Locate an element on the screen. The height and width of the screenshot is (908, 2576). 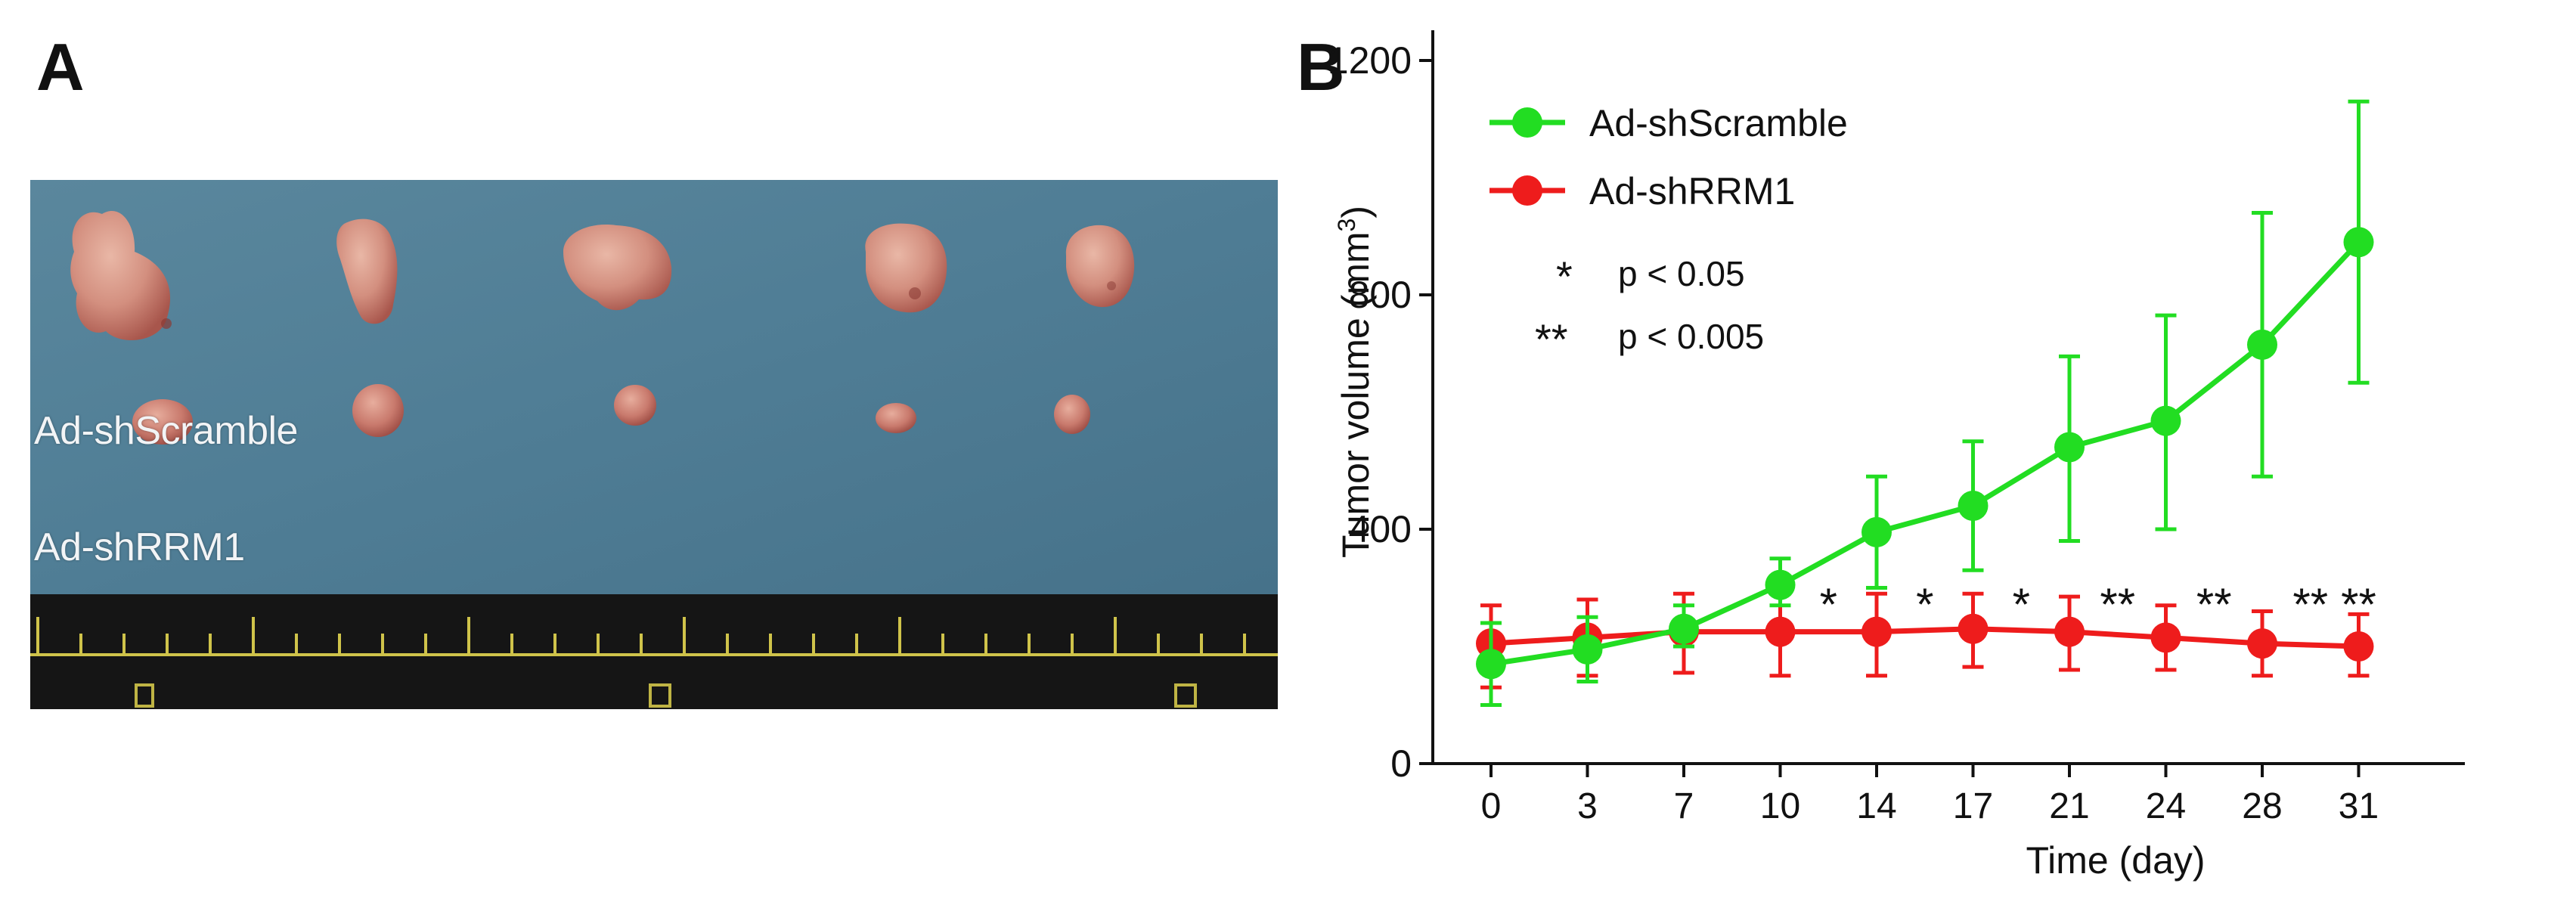
x-tick-label: 31 is located at coordinates (2359, 806).